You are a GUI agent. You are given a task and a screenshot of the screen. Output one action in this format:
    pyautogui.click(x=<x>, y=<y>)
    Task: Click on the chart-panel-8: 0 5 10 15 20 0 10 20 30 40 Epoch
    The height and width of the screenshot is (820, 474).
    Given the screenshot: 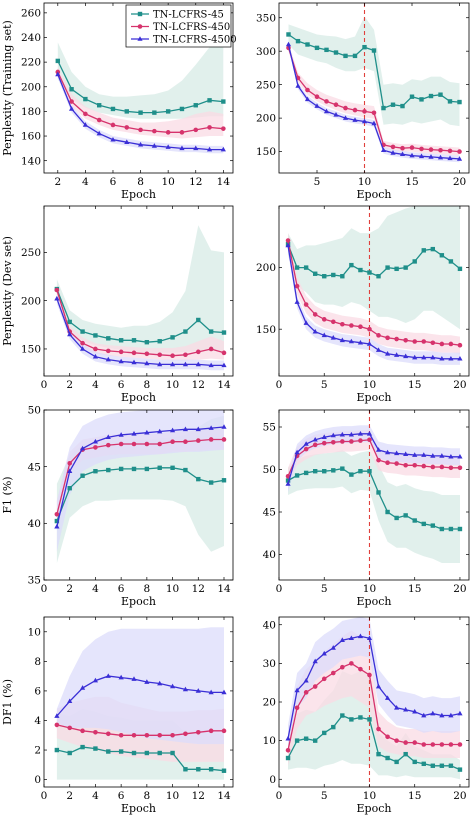 What is the action you would take?
    pyautogui.click(x=366, y=715)
    